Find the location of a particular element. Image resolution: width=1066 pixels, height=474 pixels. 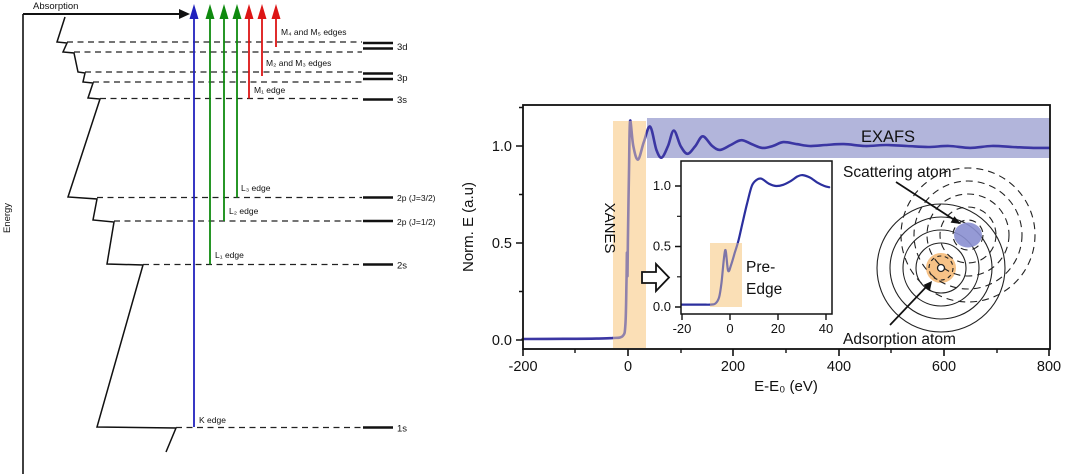

scattering-atom is located at coordinates (968, 235).